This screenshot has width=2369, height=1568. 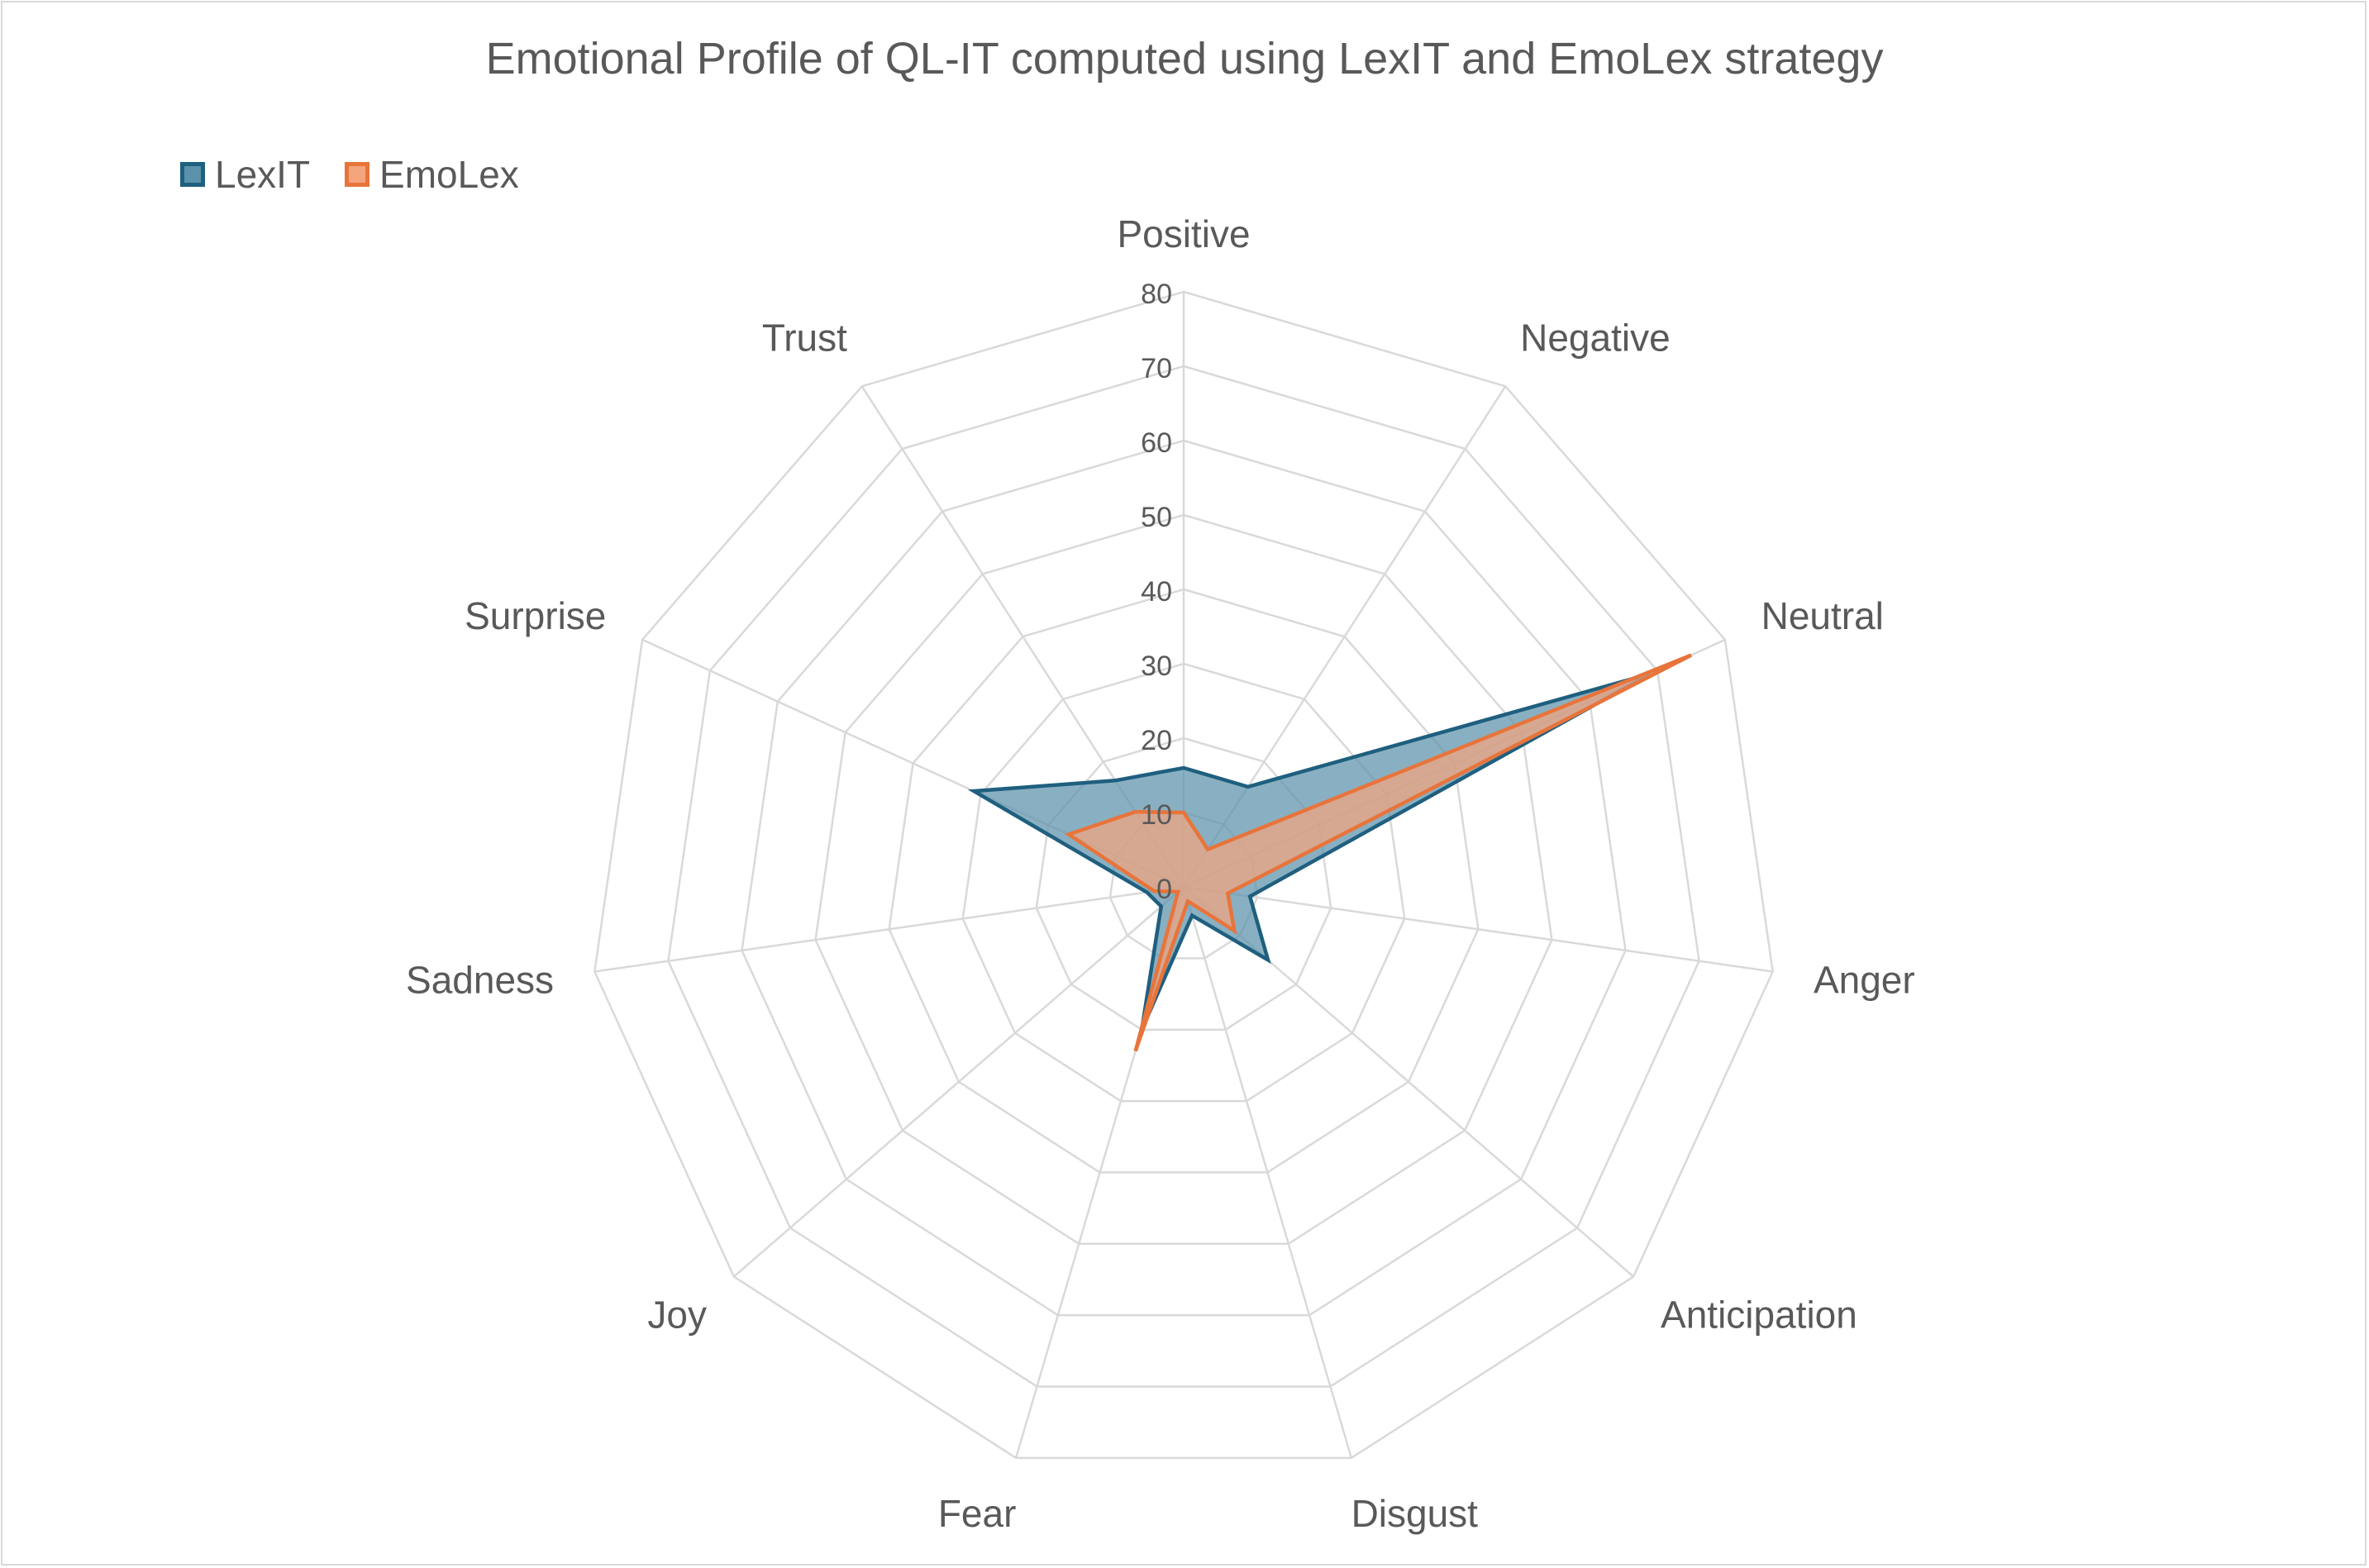 I want to click on category-label-joy: Joy, so click(x=677, y=1314).